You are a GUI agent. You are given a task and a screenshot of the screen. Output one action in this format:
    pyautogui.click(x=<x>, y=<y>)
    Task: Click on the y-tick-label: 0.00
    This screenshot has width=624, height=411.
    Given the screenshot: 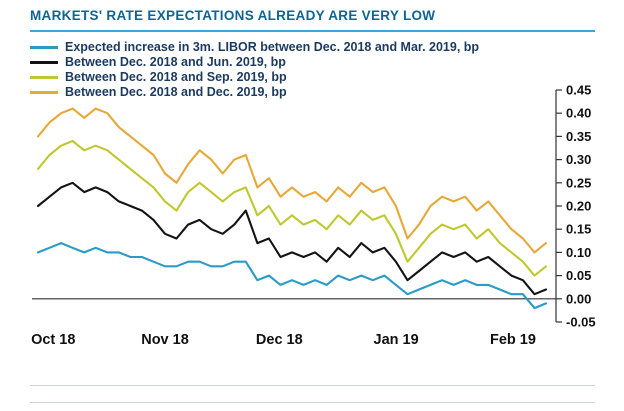 What is the action you would take?
    pyautogui.click(x=578, y=298)
    